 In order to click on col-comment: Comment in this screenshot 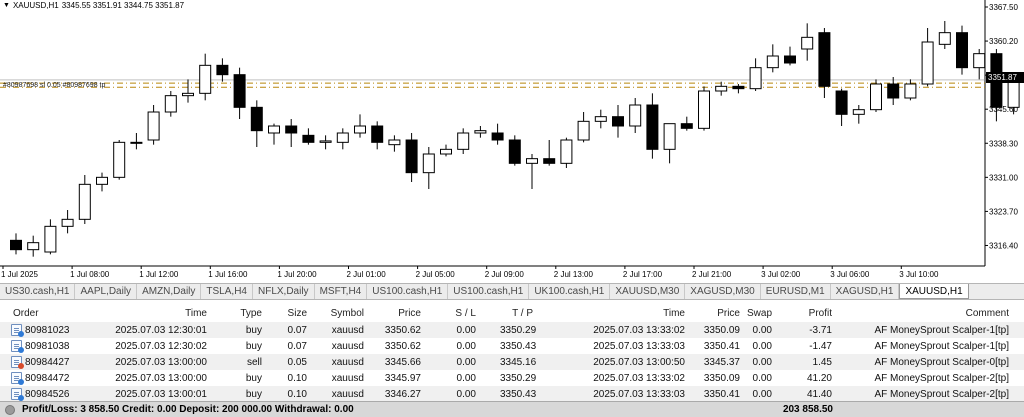, I will do `click(987, 313)`.